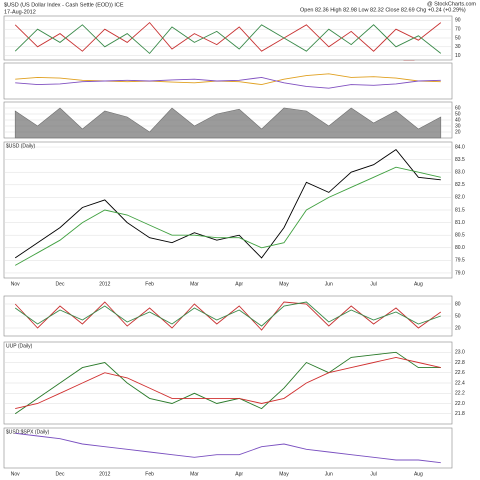 The image size is (480, 480). What do you see at coordinates (460, 210) in the screenshot?
I see `y-tick-label: 81.5` at bounding box center [460, 210].